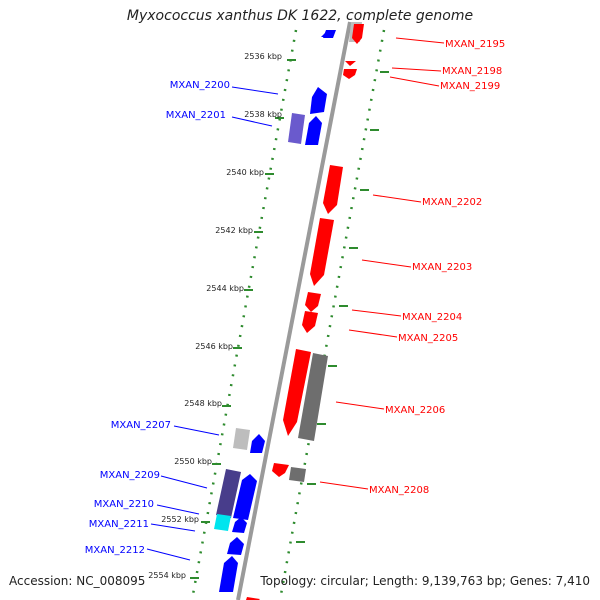 This screenshot has height=600, width=600. I want to click on gene-label-mxan2212: MXAN_2212, so click(115, 550).